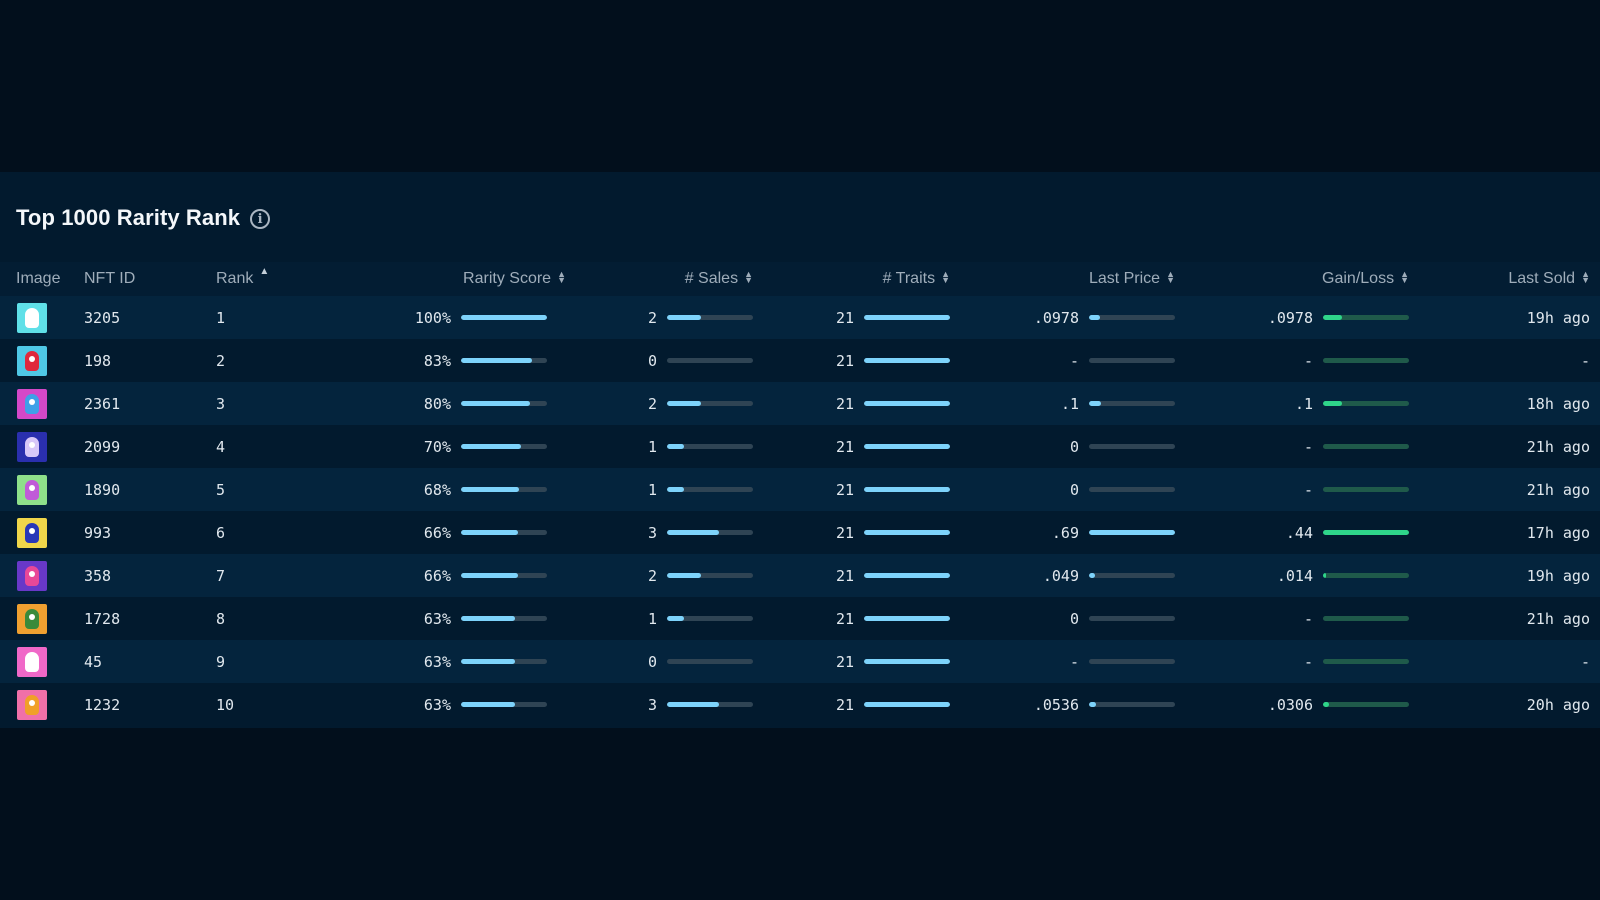  What do you see at coordinates (1365, 277) in the screenshot?
I see `column-header-gain-loss: Gain/Loss ▲ ▼` at bounding box center [1365, 277].